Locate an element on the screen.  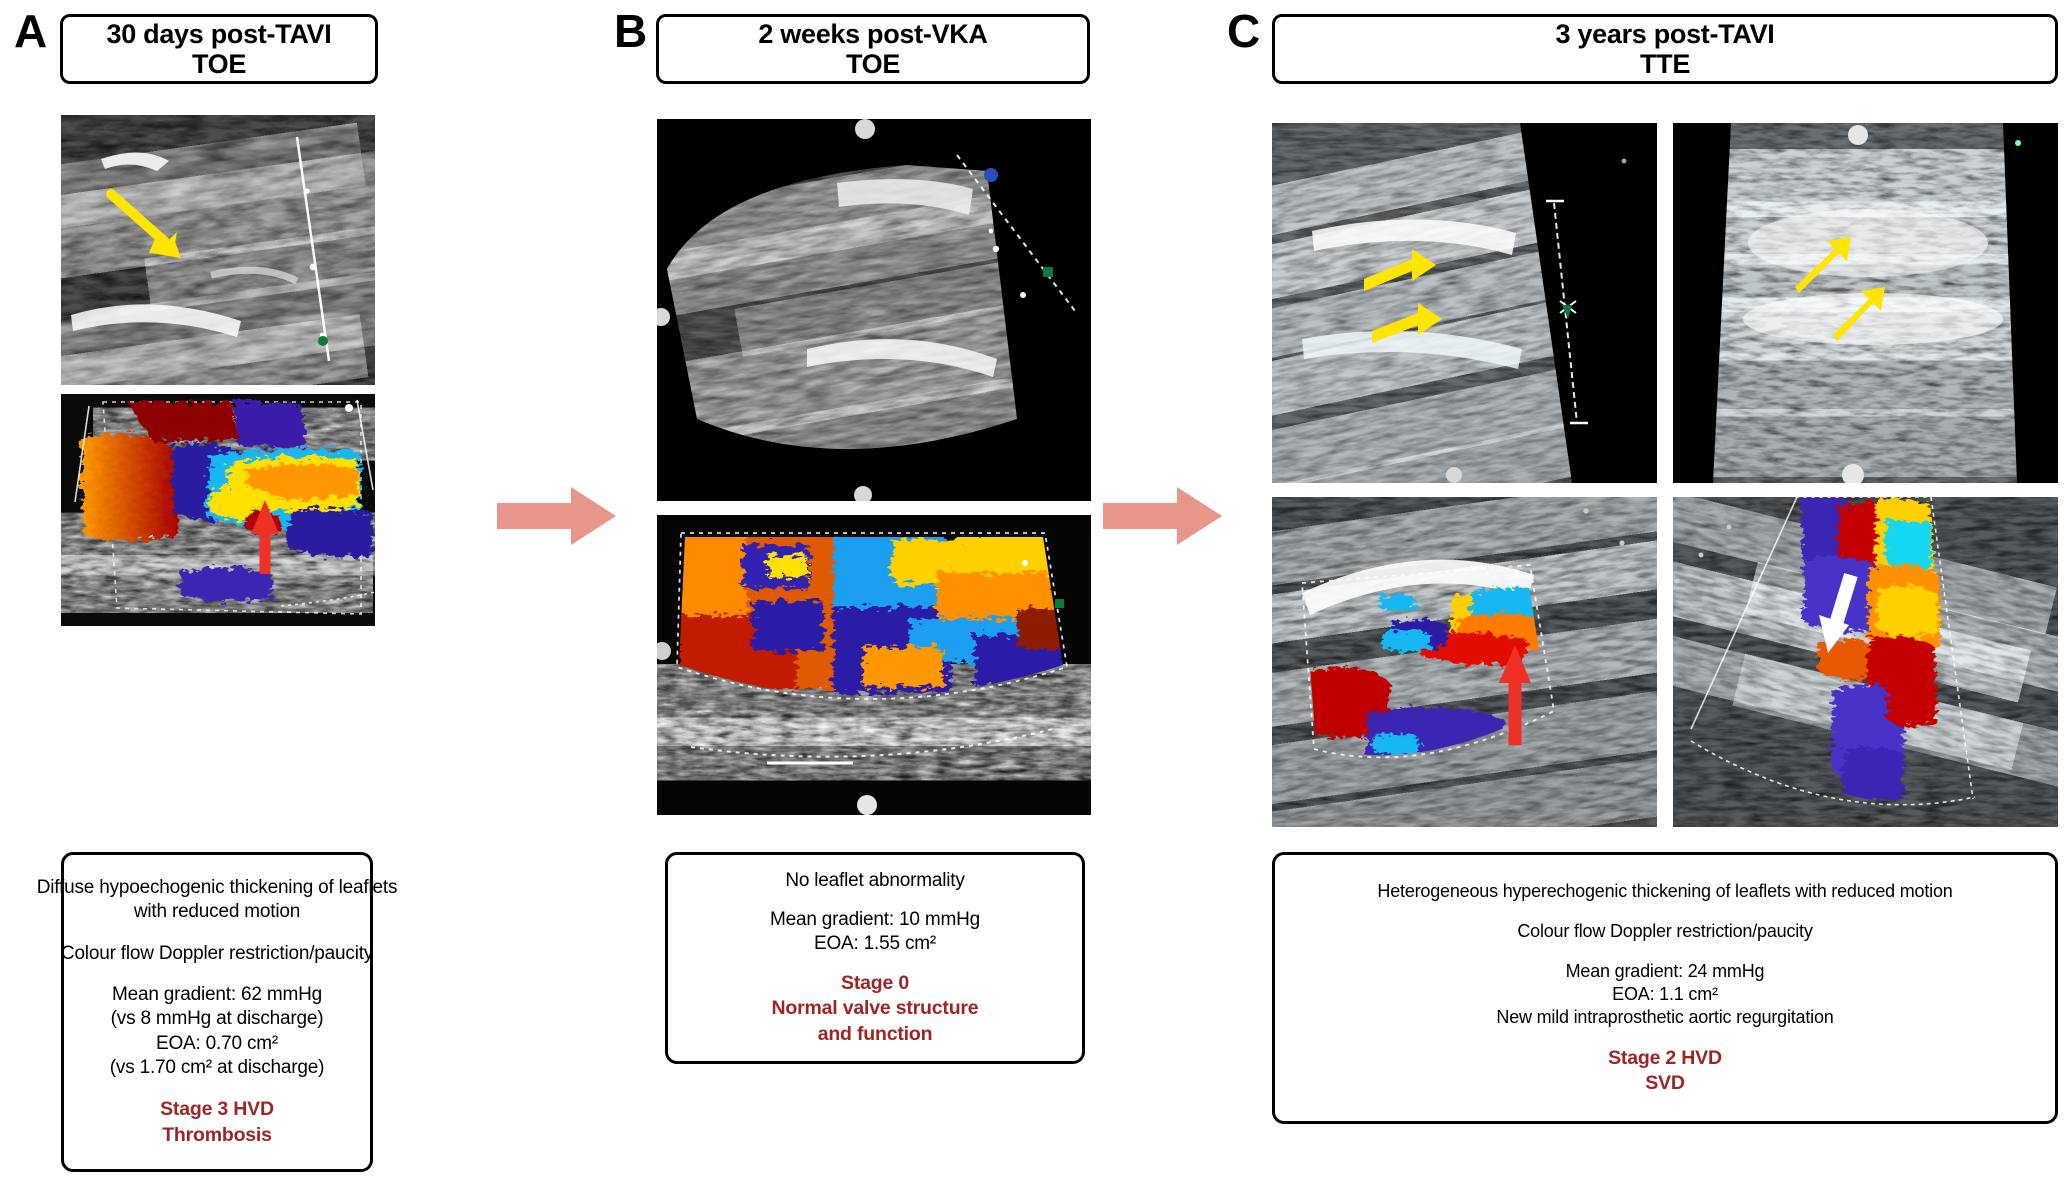
panel-letter-b: B is located at coordinates (630, 31).